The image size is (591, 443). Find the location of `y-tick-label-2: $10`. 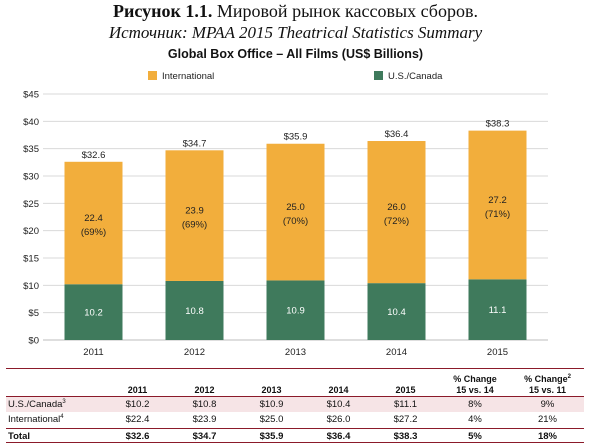

y-tick-label-2: $10 is located at coordinates (31, 286).